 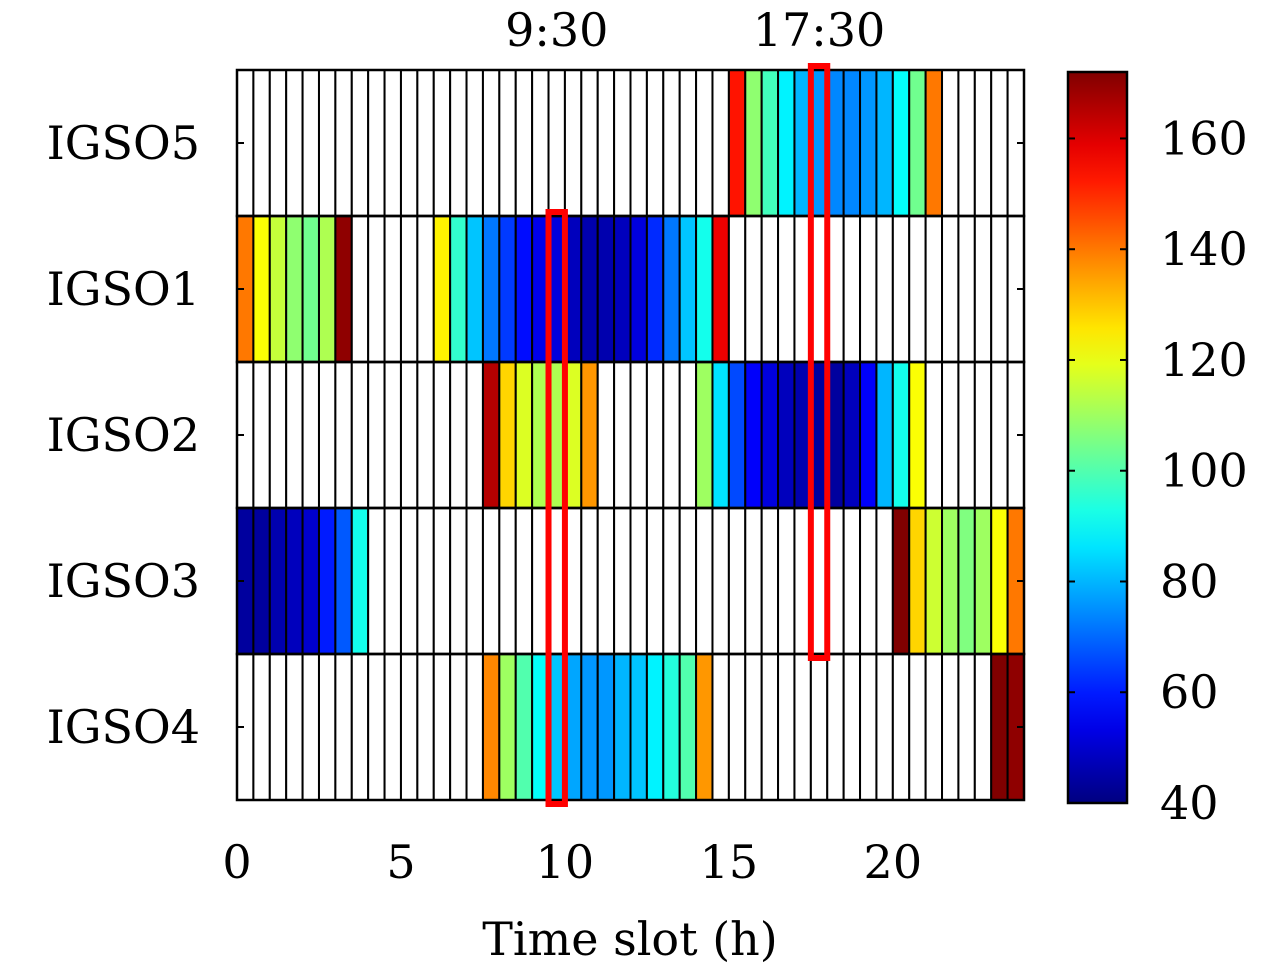 What do you see at coordinates (400, 862) in the screenshot?
I see `x-tick-label: 5` at bounding box center [400, 862].